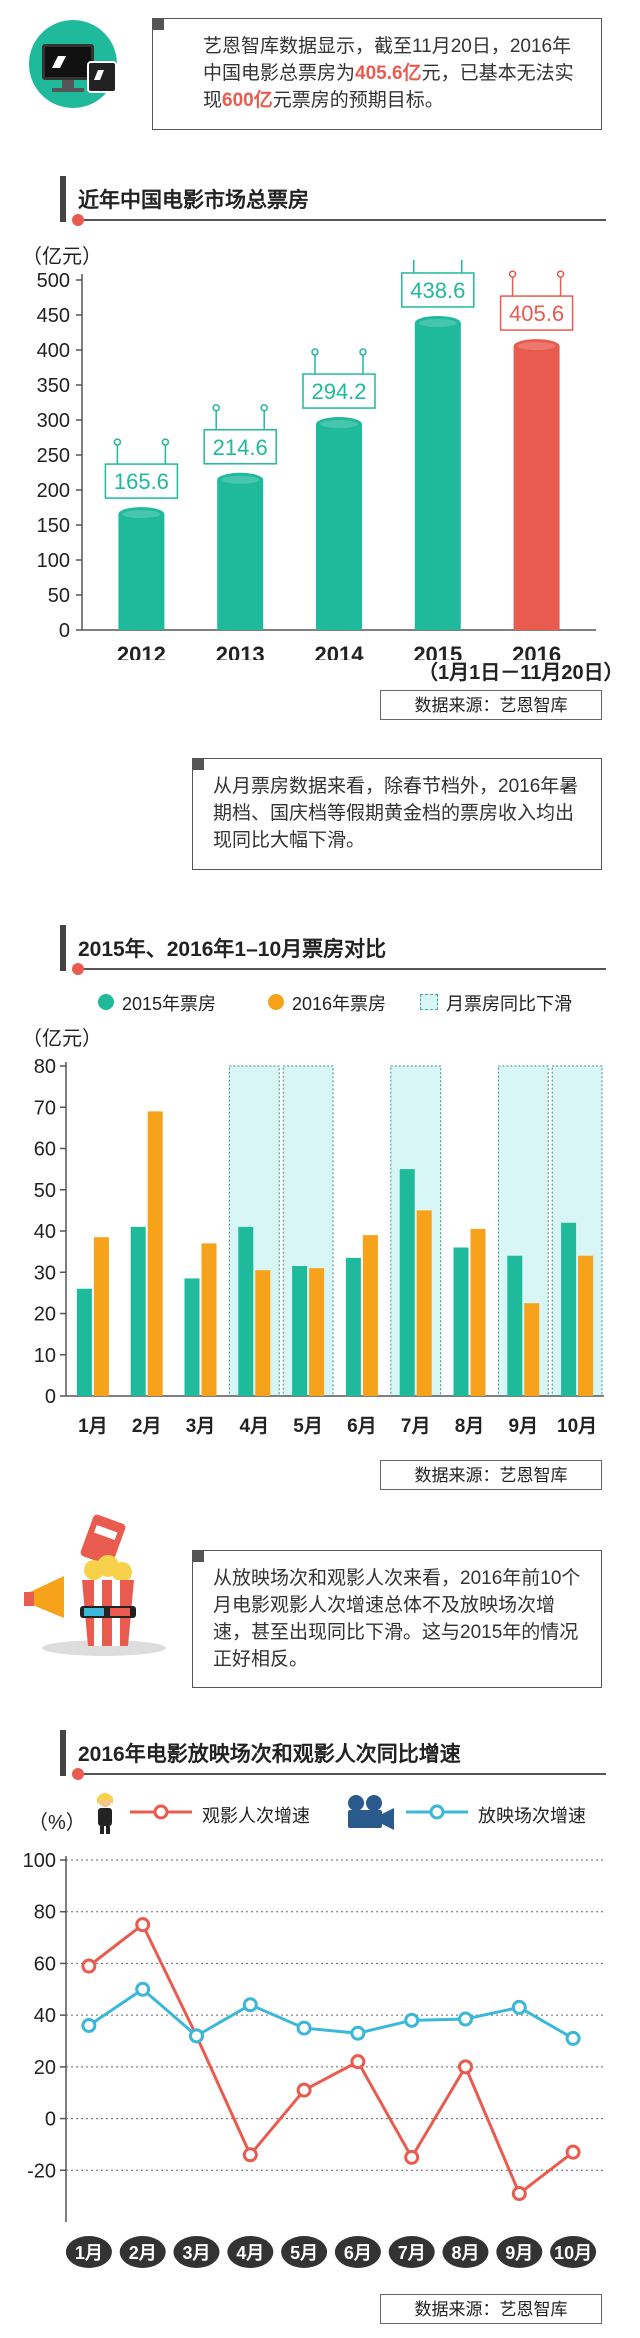  I want to click on chart2-x-tick-label: 1月, so click(93, 1426).